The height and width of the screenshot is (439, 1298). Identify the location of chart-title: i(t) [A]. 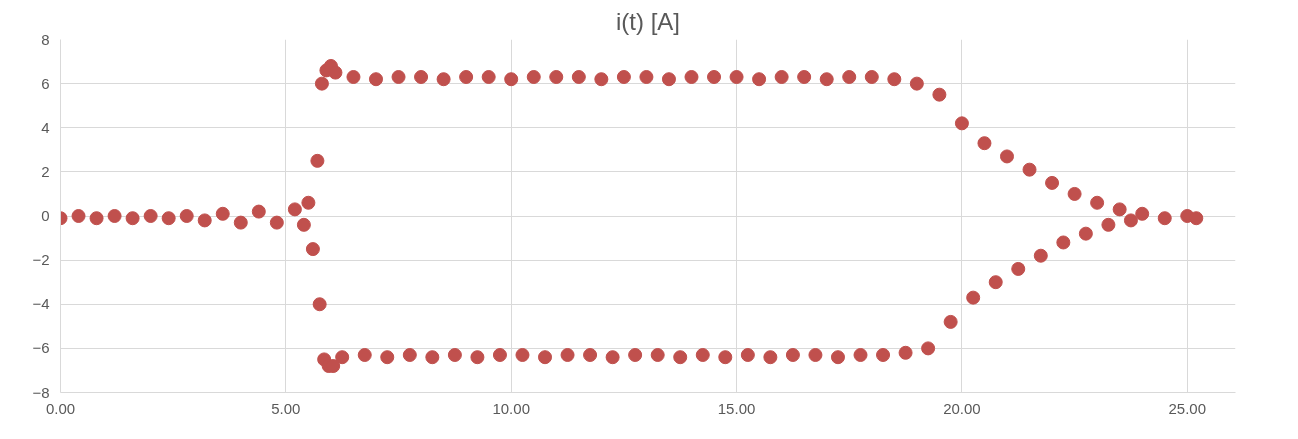
(648, 21).